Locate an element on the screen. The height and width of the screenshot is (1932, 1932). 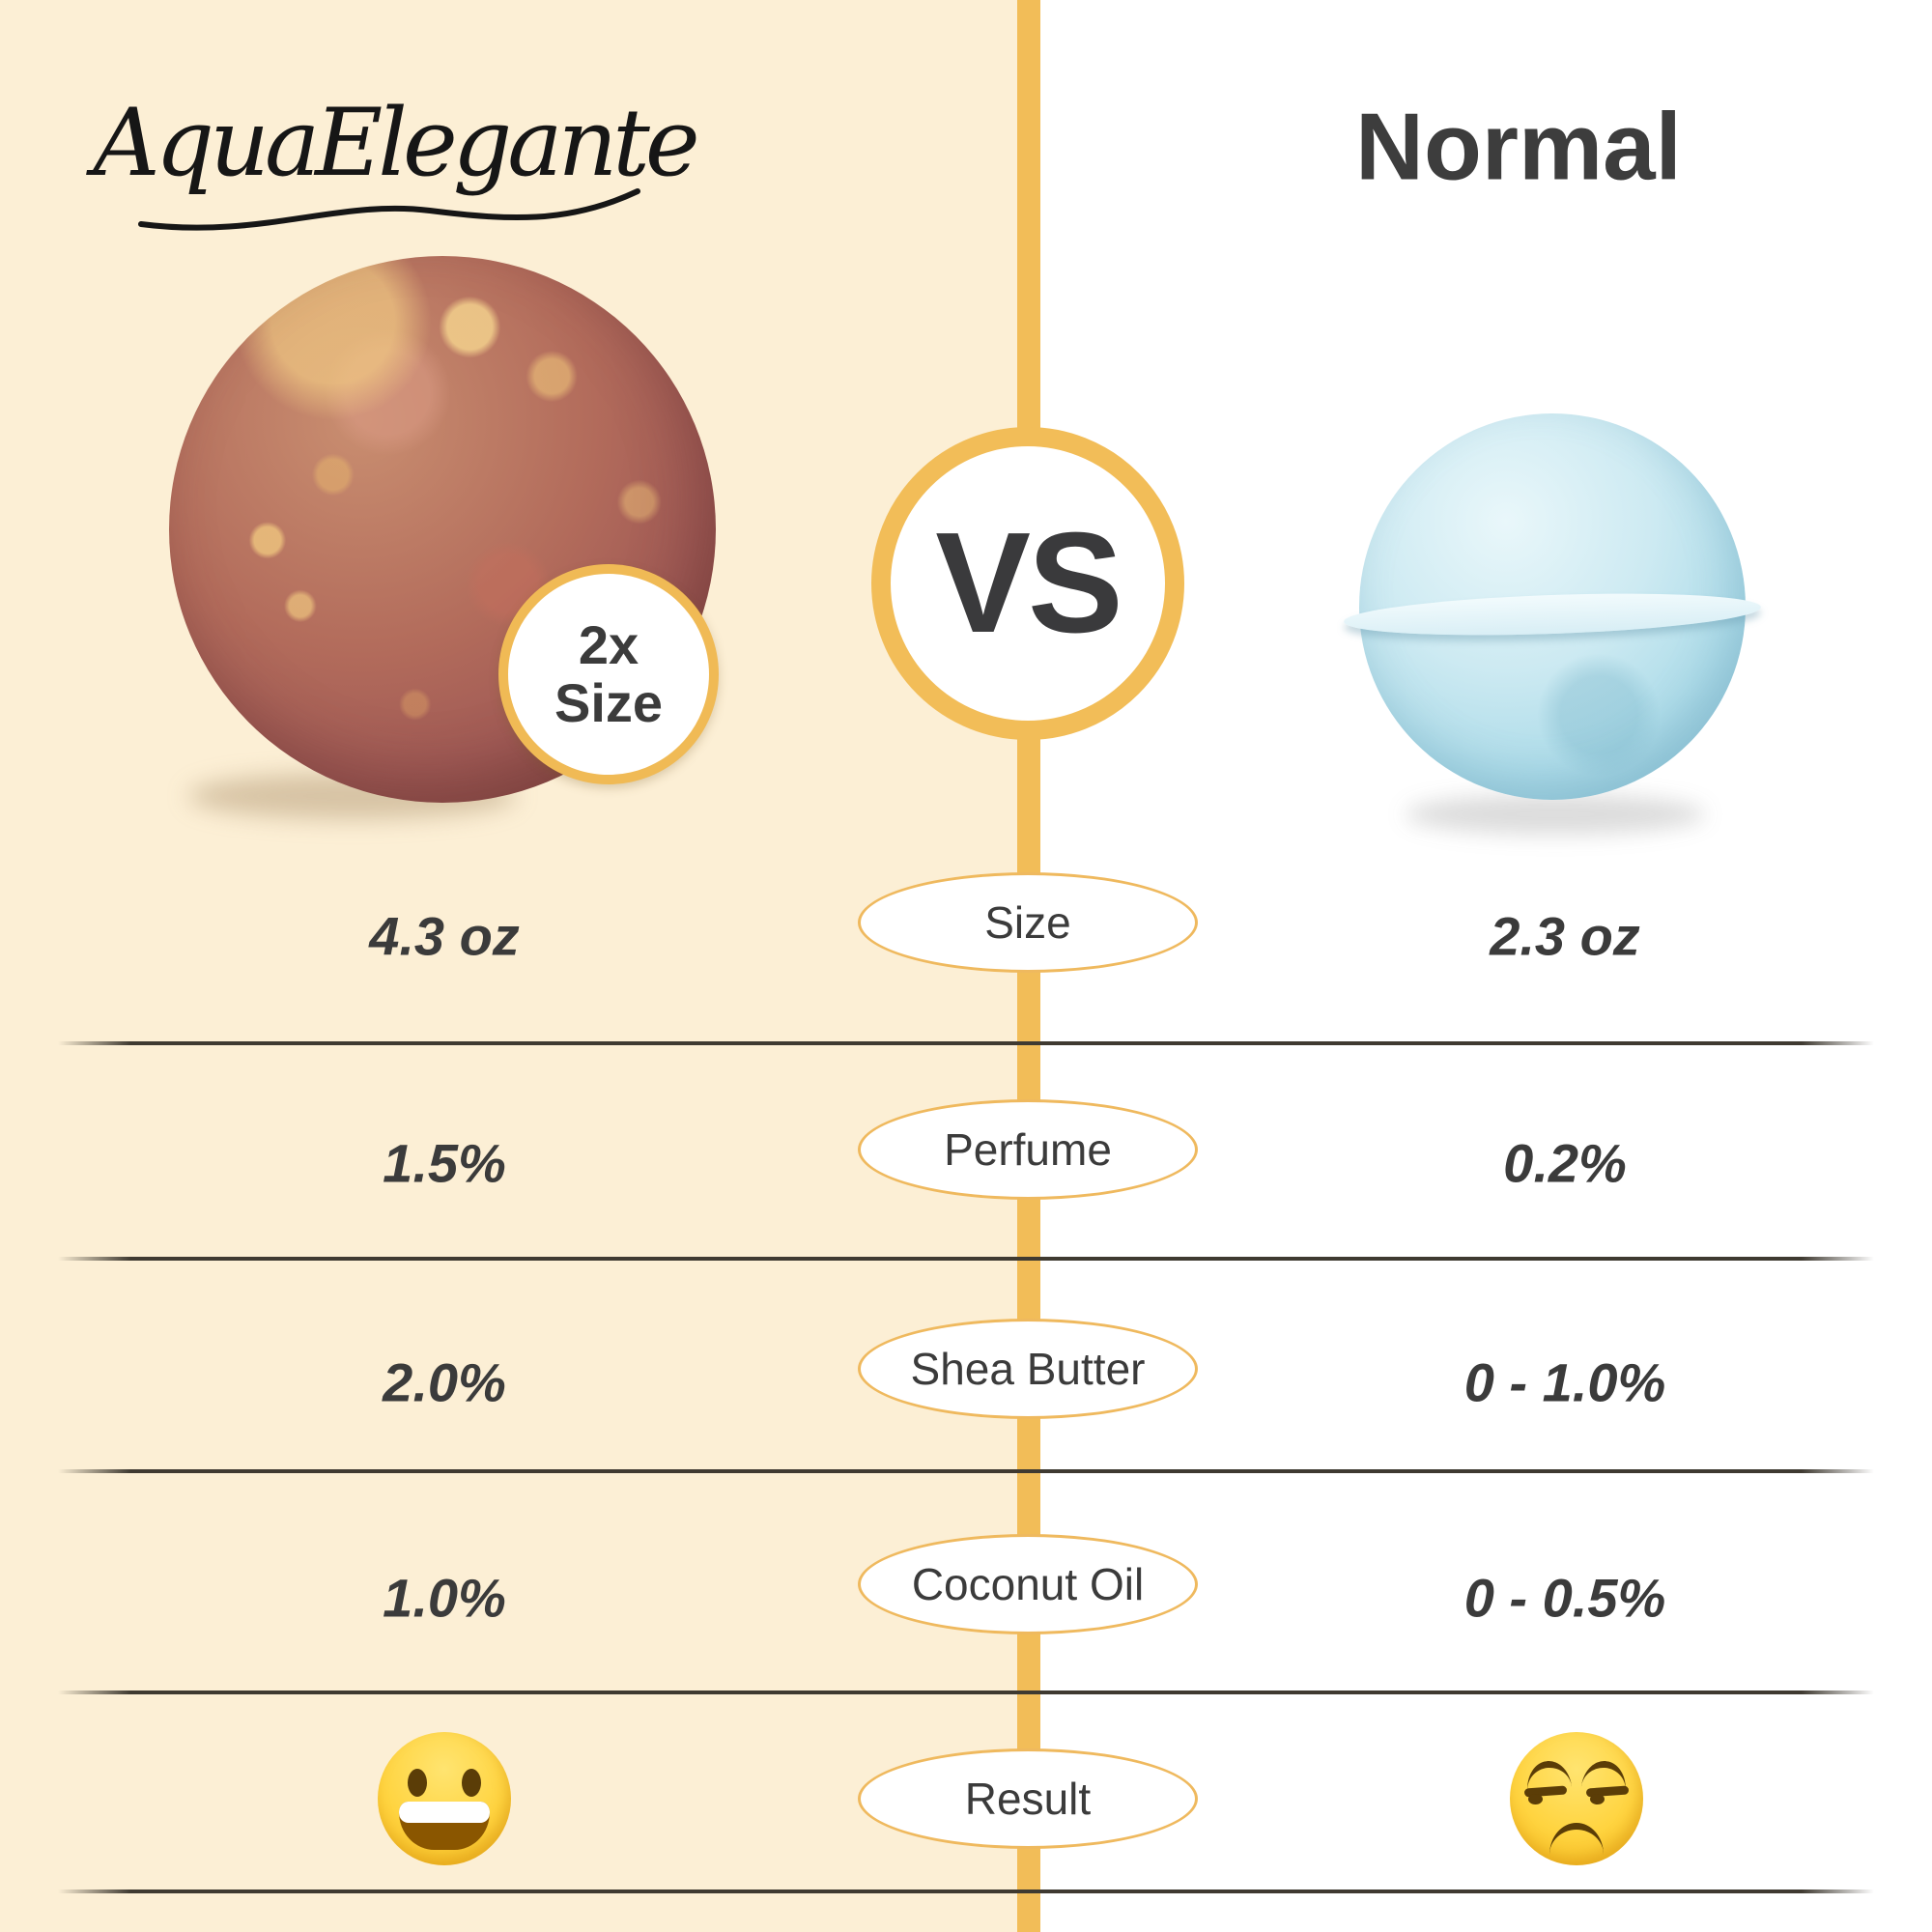
normal-bath-bomb-photo is located at coordinates (1552, 606).